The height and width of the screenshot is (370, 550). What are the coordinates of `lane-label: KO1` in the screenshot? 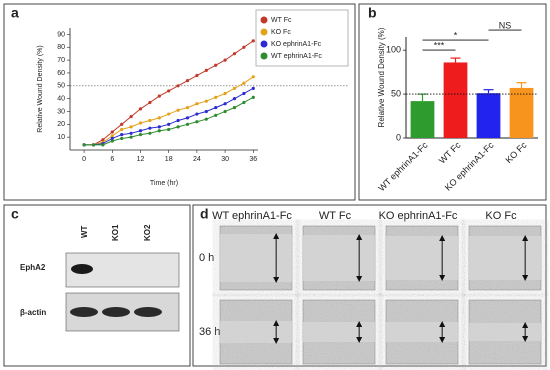 It's located at (115, 232).